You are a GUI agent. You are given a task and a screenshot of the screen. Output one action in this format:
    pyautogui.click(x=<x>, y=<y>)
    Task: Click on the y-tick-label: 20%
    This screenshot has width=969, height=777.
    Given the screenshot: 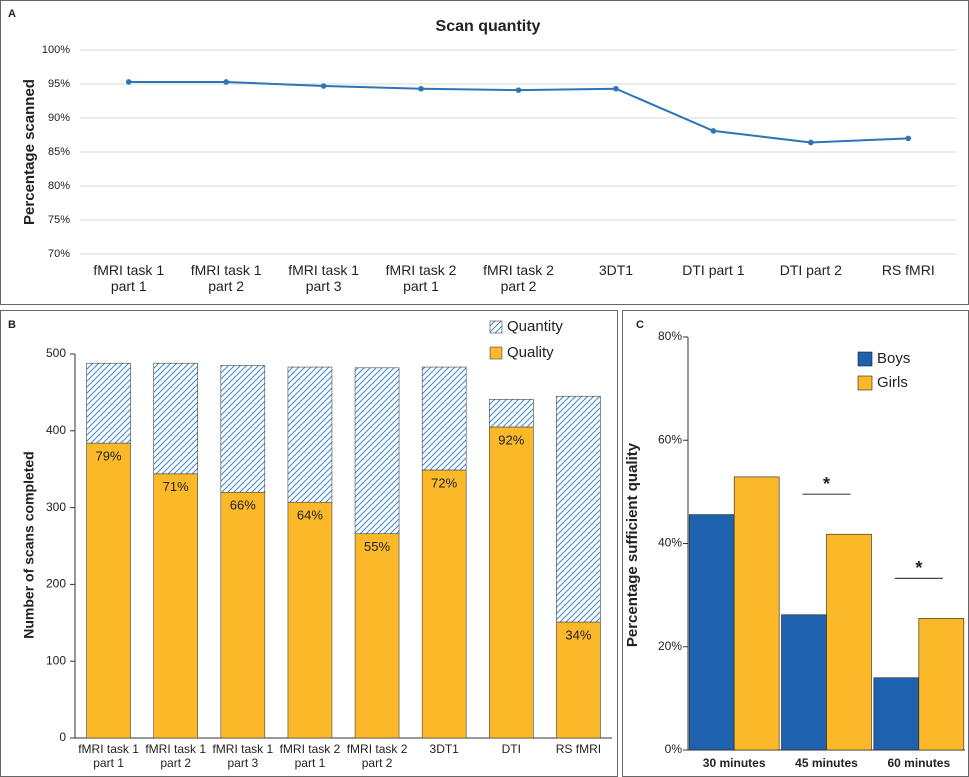 What is the action you would take?
    pyautogui.click(x=670, y=646)
    